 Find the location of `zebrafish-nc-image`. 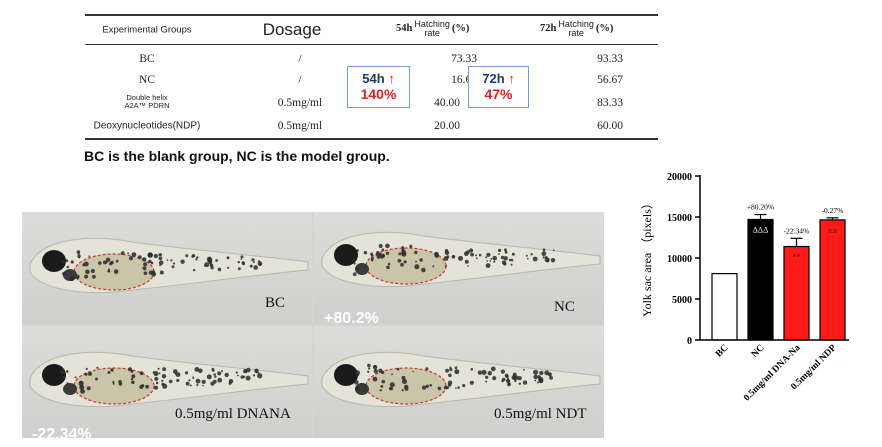

zebrafish-nc-image is located at coordinates (461, 259).